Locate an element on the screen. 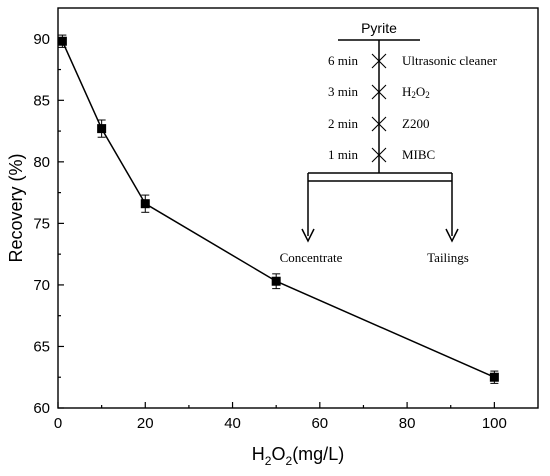 This screenshot has width=550, height=476. flowsheet-title: Pyrite is located at coordinates (379, 28).